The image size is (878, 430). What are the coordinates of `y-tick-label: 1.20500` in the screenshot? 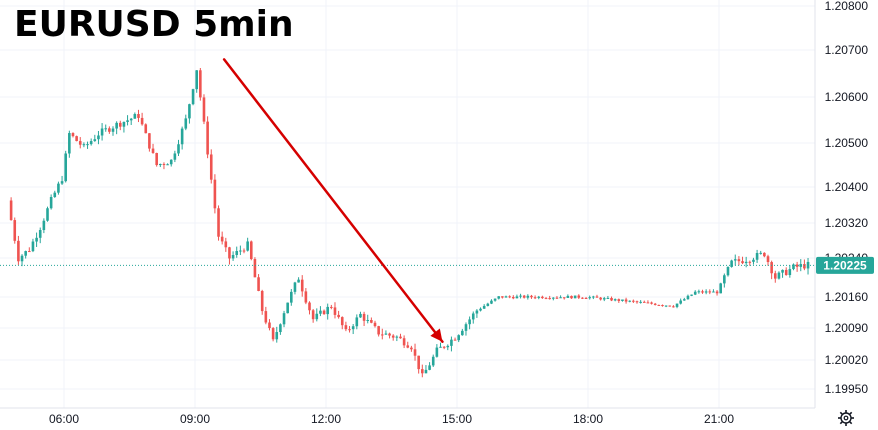 It's located at (847, 143).